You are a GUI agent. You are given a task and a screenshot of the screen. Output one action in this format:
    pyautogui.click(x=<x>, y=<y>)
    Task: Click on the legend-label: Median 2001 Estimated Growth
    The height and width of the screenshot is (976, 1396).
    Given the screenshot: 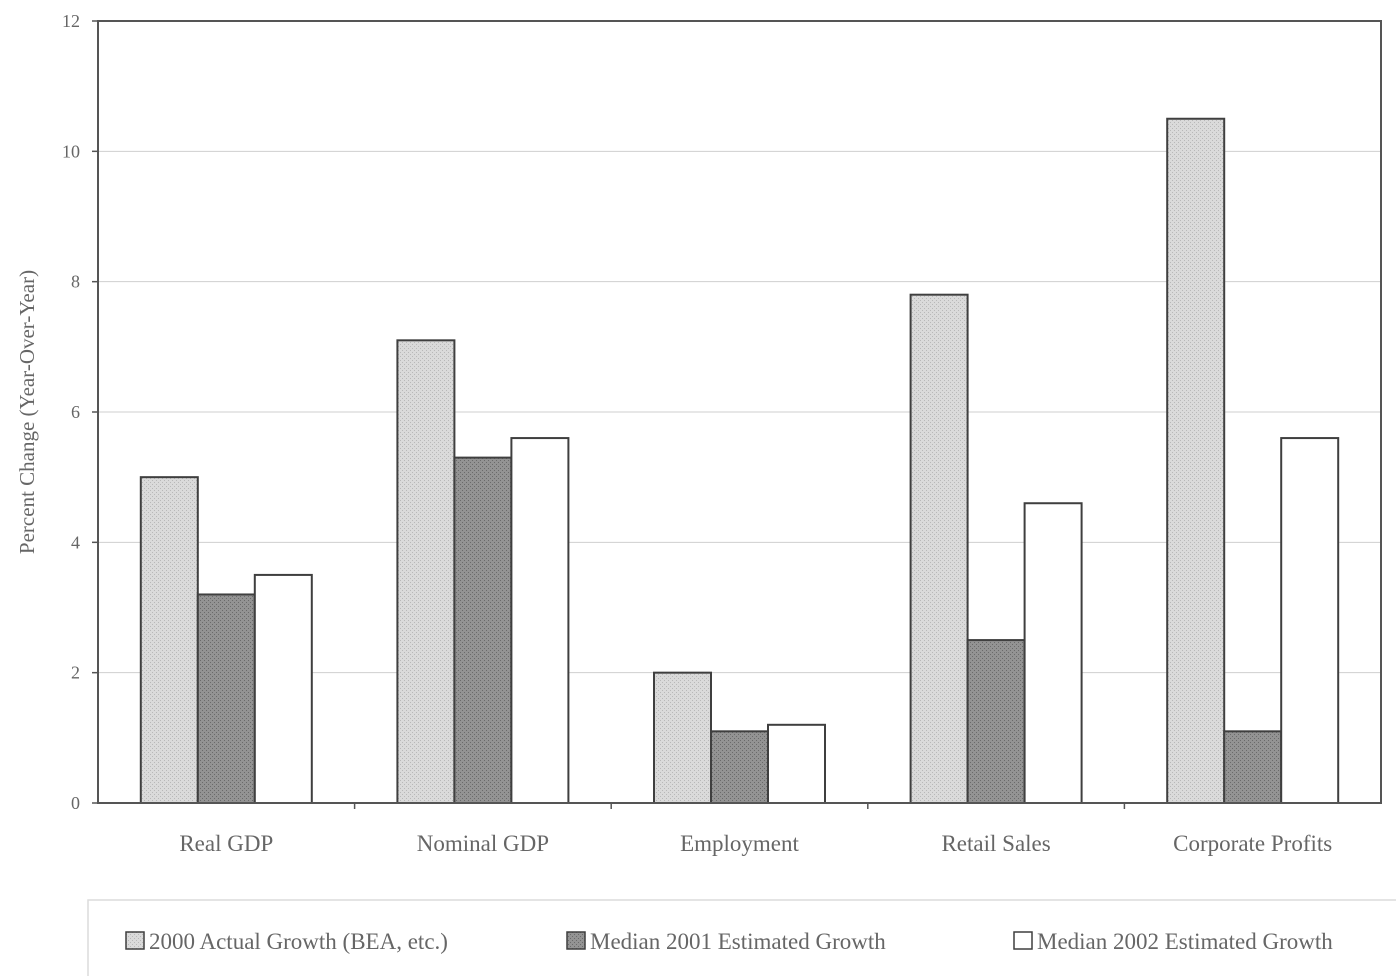 What is the action you would take?
    pyautogui.click(x=738, y=941)
    